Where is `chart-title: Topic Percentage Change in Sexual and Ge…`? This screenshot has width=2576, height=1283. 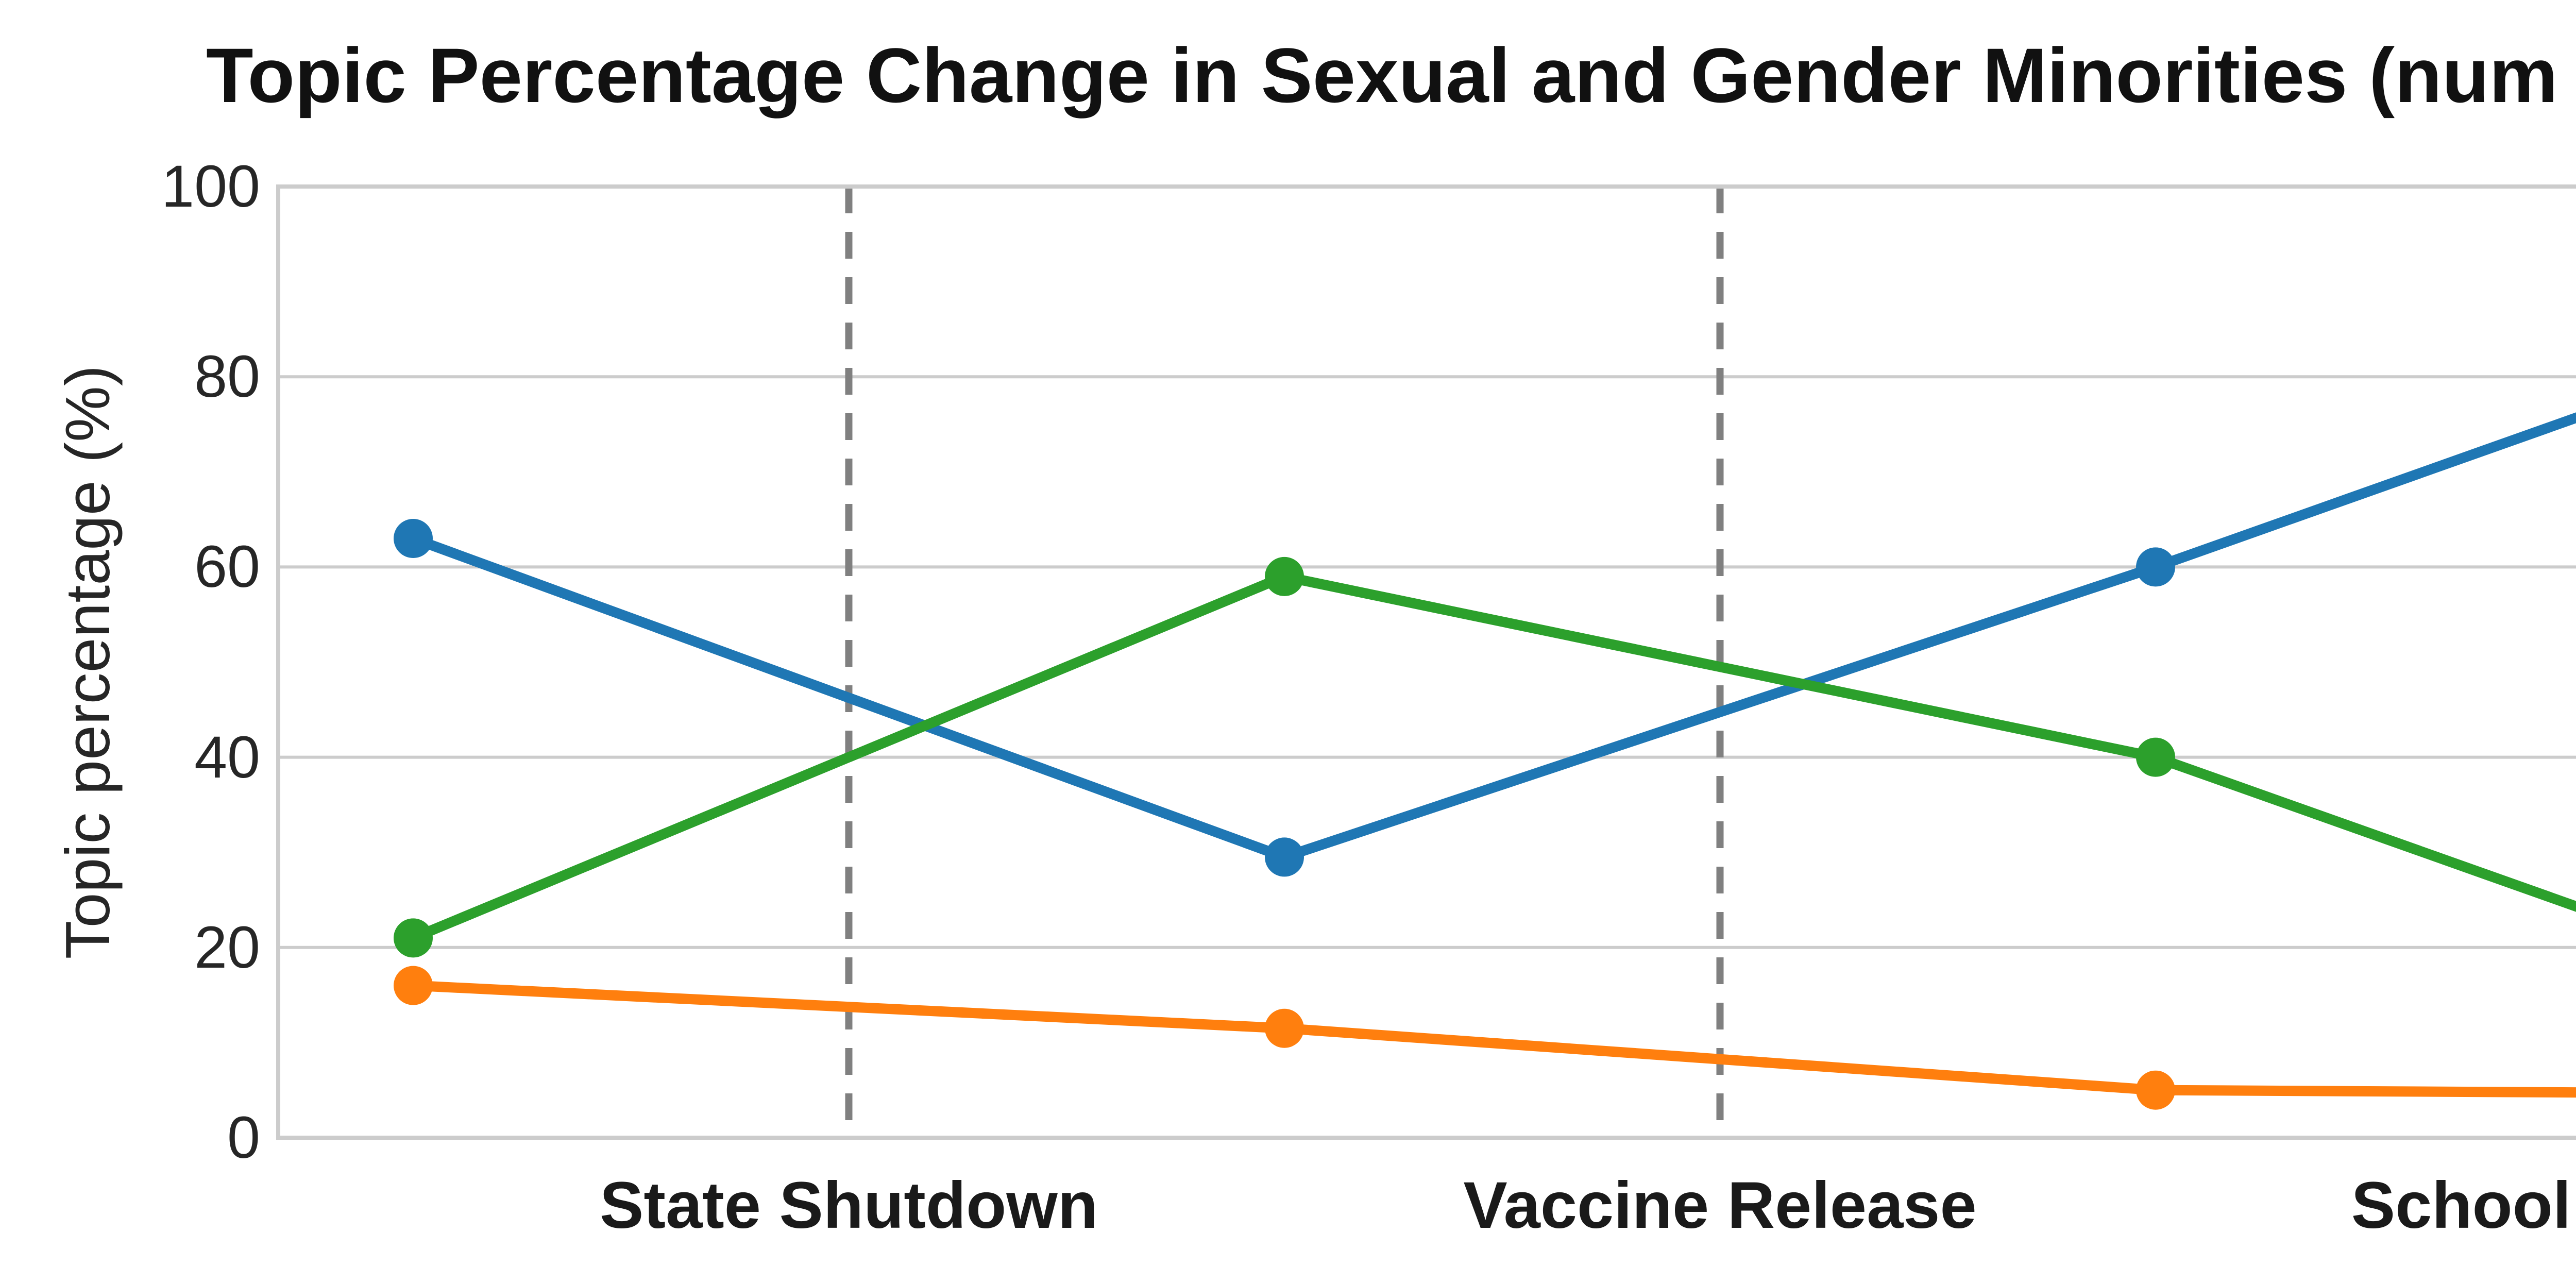 chart-title: Topic Percentage Change in Sexual and Ge… is located at coordinates (1391, 75).